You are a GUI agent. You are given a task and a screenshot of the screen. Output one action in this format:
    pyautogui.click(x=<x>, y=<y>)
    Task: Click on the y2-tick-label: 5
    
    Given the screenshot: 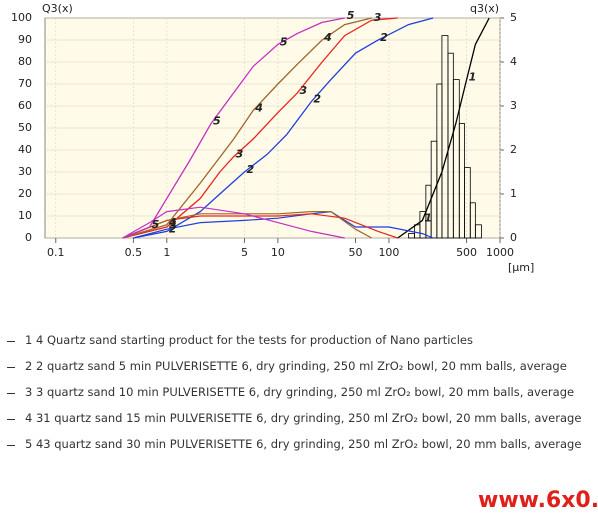 What is the action you would take?
    pyautogui.click(x=513, y=17)
    